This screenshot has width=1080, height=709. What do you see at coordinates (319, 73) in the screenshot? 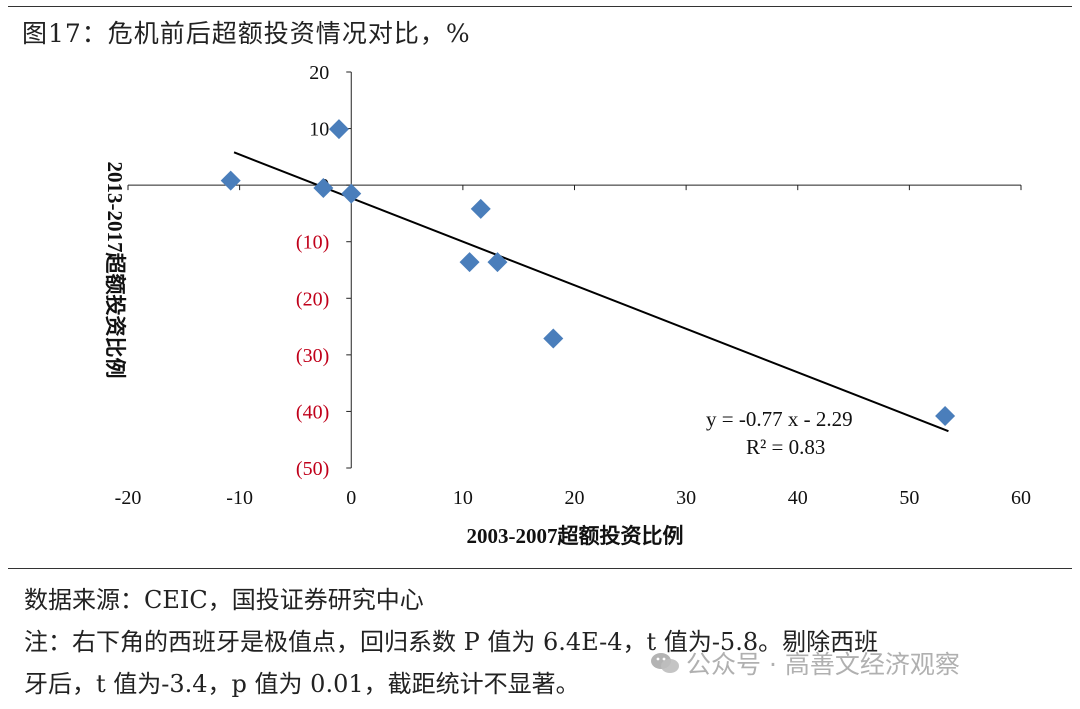
I see `y-tick-label: 20` at bounding box center [319, 73].